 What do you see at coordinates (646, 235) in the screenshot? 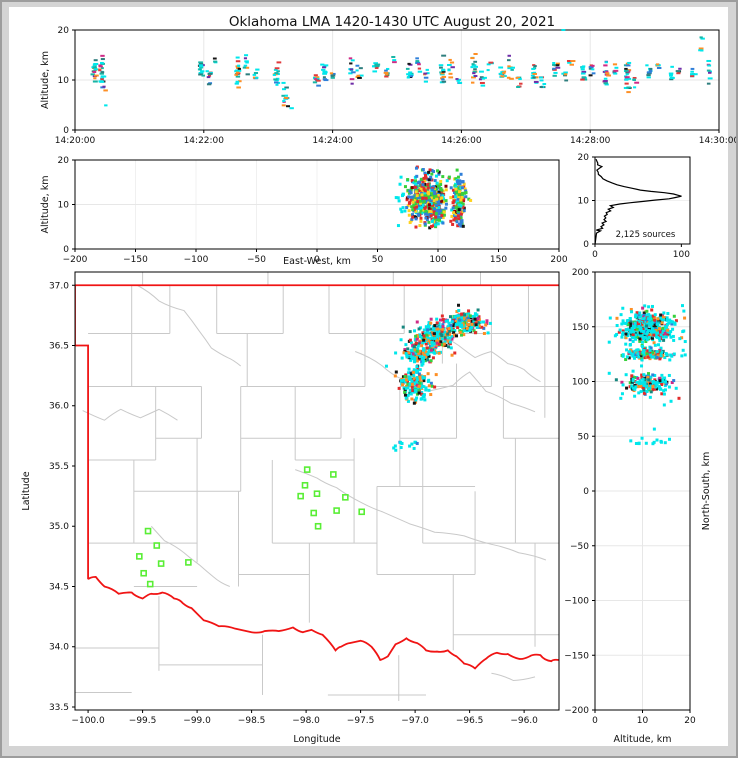
I see `svg-text: 2,125 sources` at bounding box center [646, 235].